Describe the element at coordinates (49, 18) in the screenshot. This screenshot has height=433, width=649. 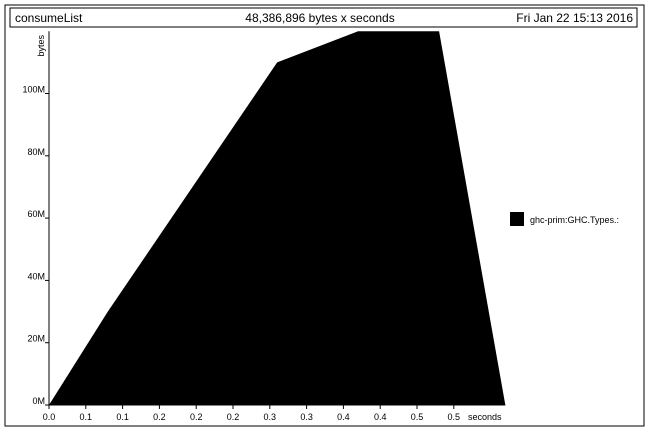
I see `program-name: consumeList` at that location.